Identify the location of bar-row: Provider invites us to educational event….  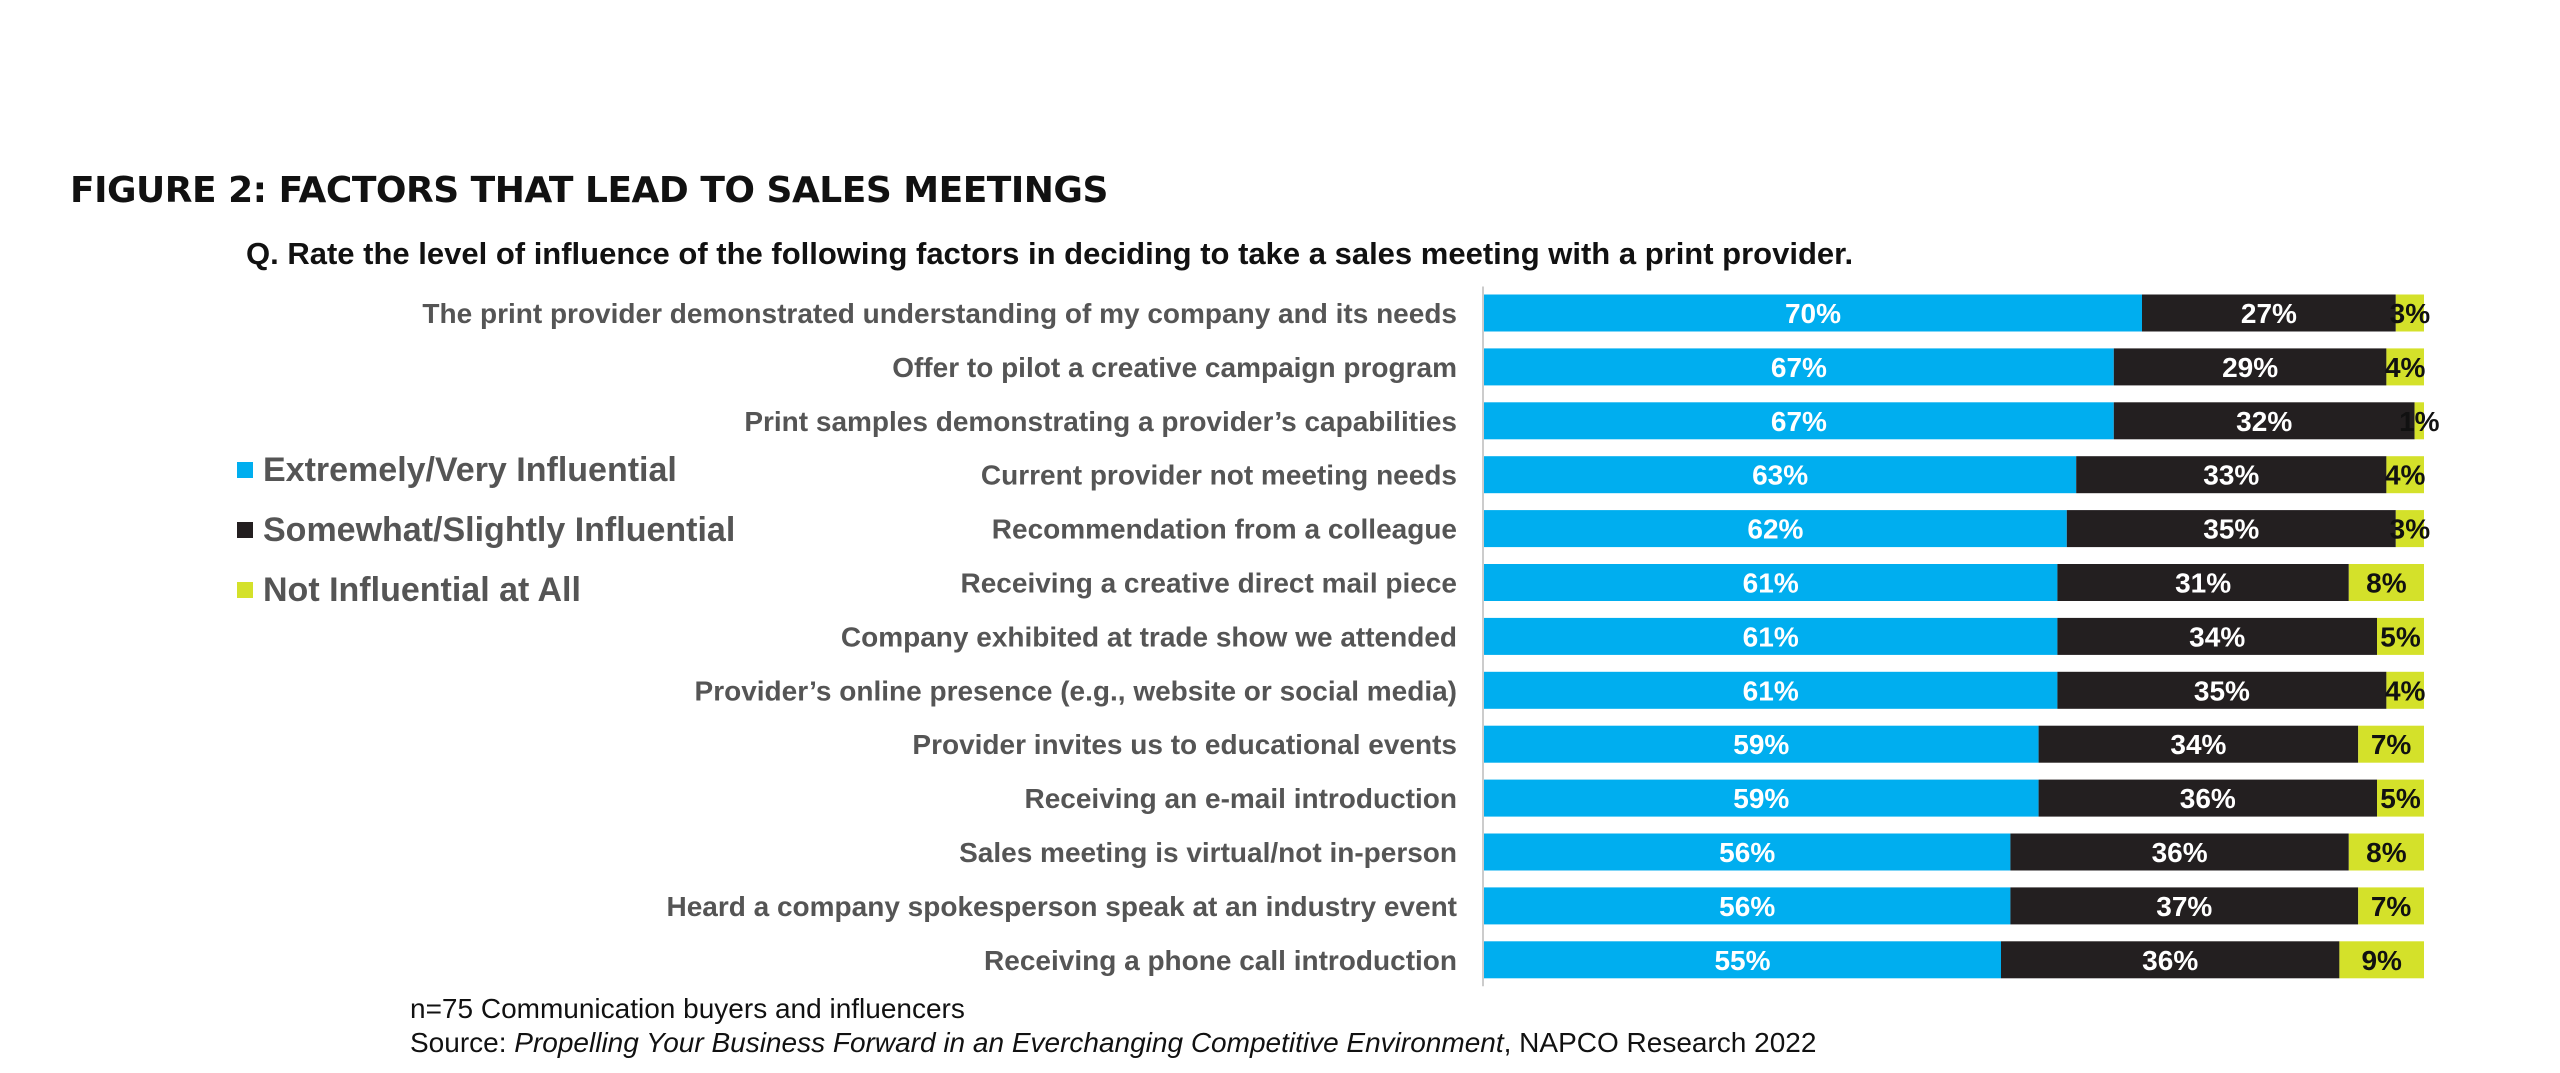
(1668, 744).